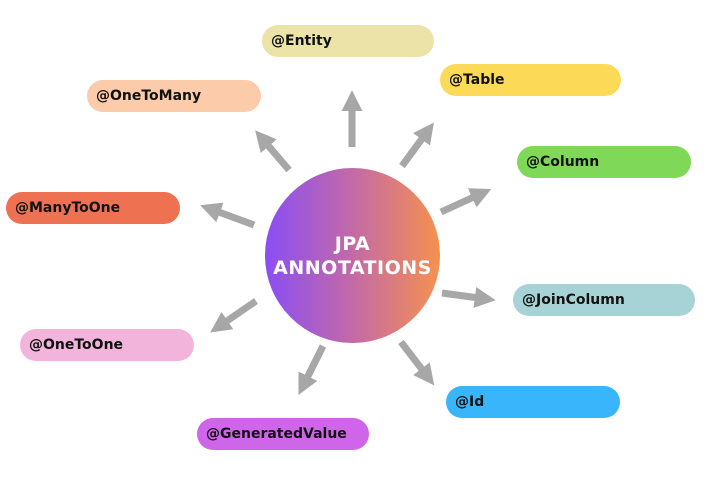  I want to click on center-title-line2: ANNOTATIONS, so click(352, 267).